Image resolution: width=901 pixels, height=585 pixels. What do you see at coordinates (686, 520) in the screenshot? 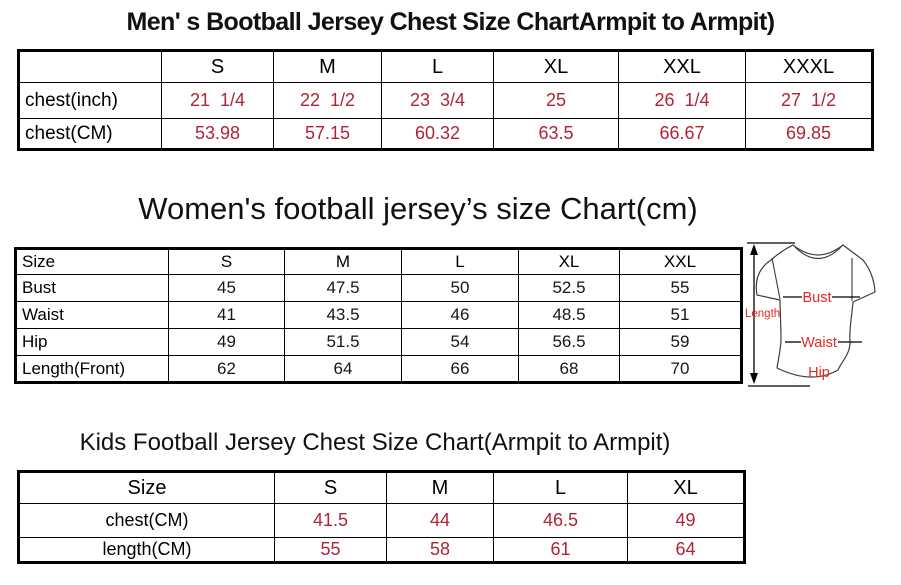
I see `kids-cell: 49` at bounding box center [686, 520].